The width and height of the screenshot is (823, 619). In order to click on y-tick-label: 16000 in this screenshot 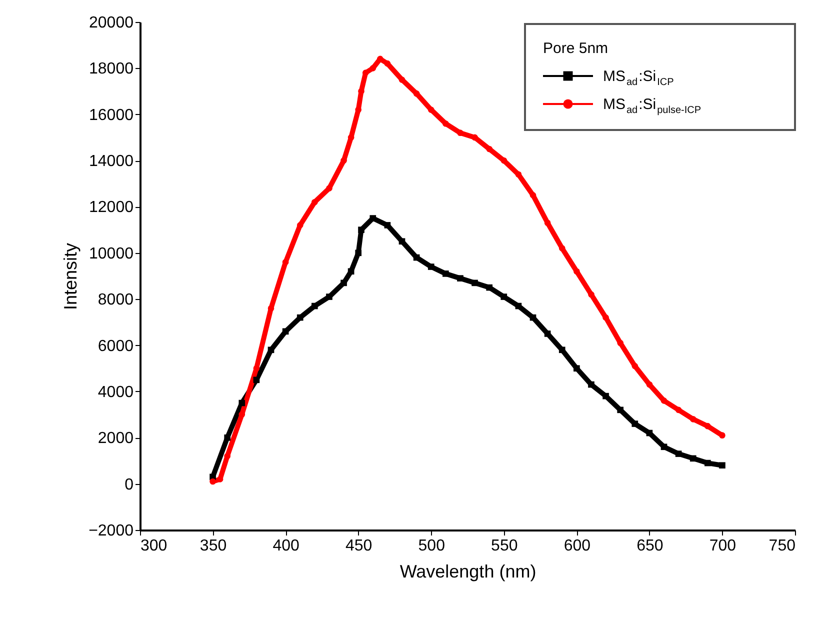, I will do `click(111, 115)`.